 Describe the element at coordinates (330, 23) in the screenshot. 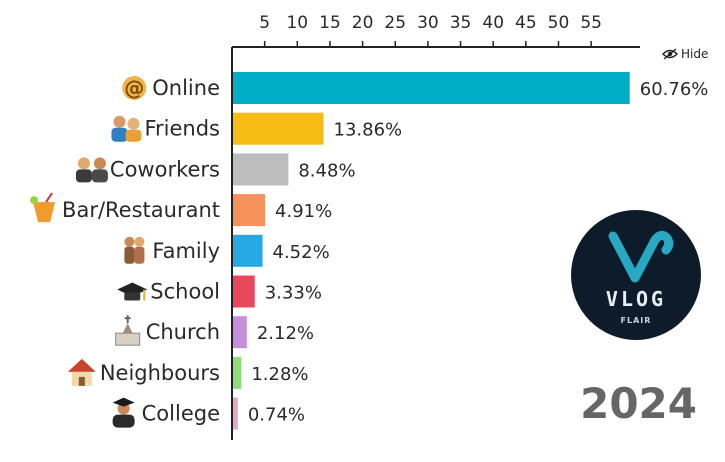

I see `x-tick-label: 15` at that location.